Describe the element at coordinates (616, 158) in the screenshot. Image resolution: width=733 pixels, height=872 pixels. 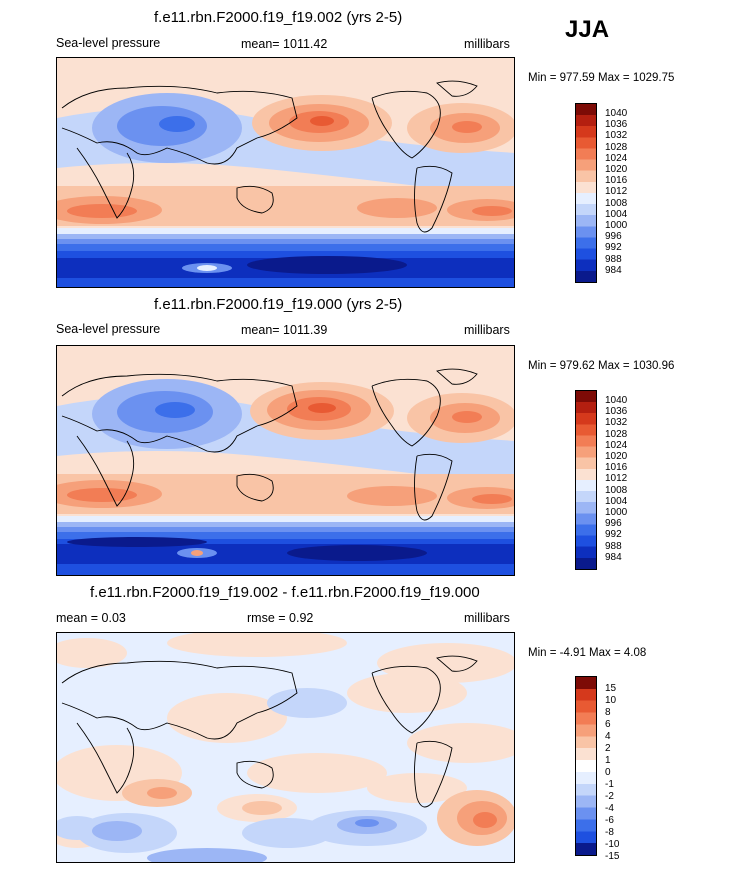
I see `panel1-cb-tick: 1024` at that location.